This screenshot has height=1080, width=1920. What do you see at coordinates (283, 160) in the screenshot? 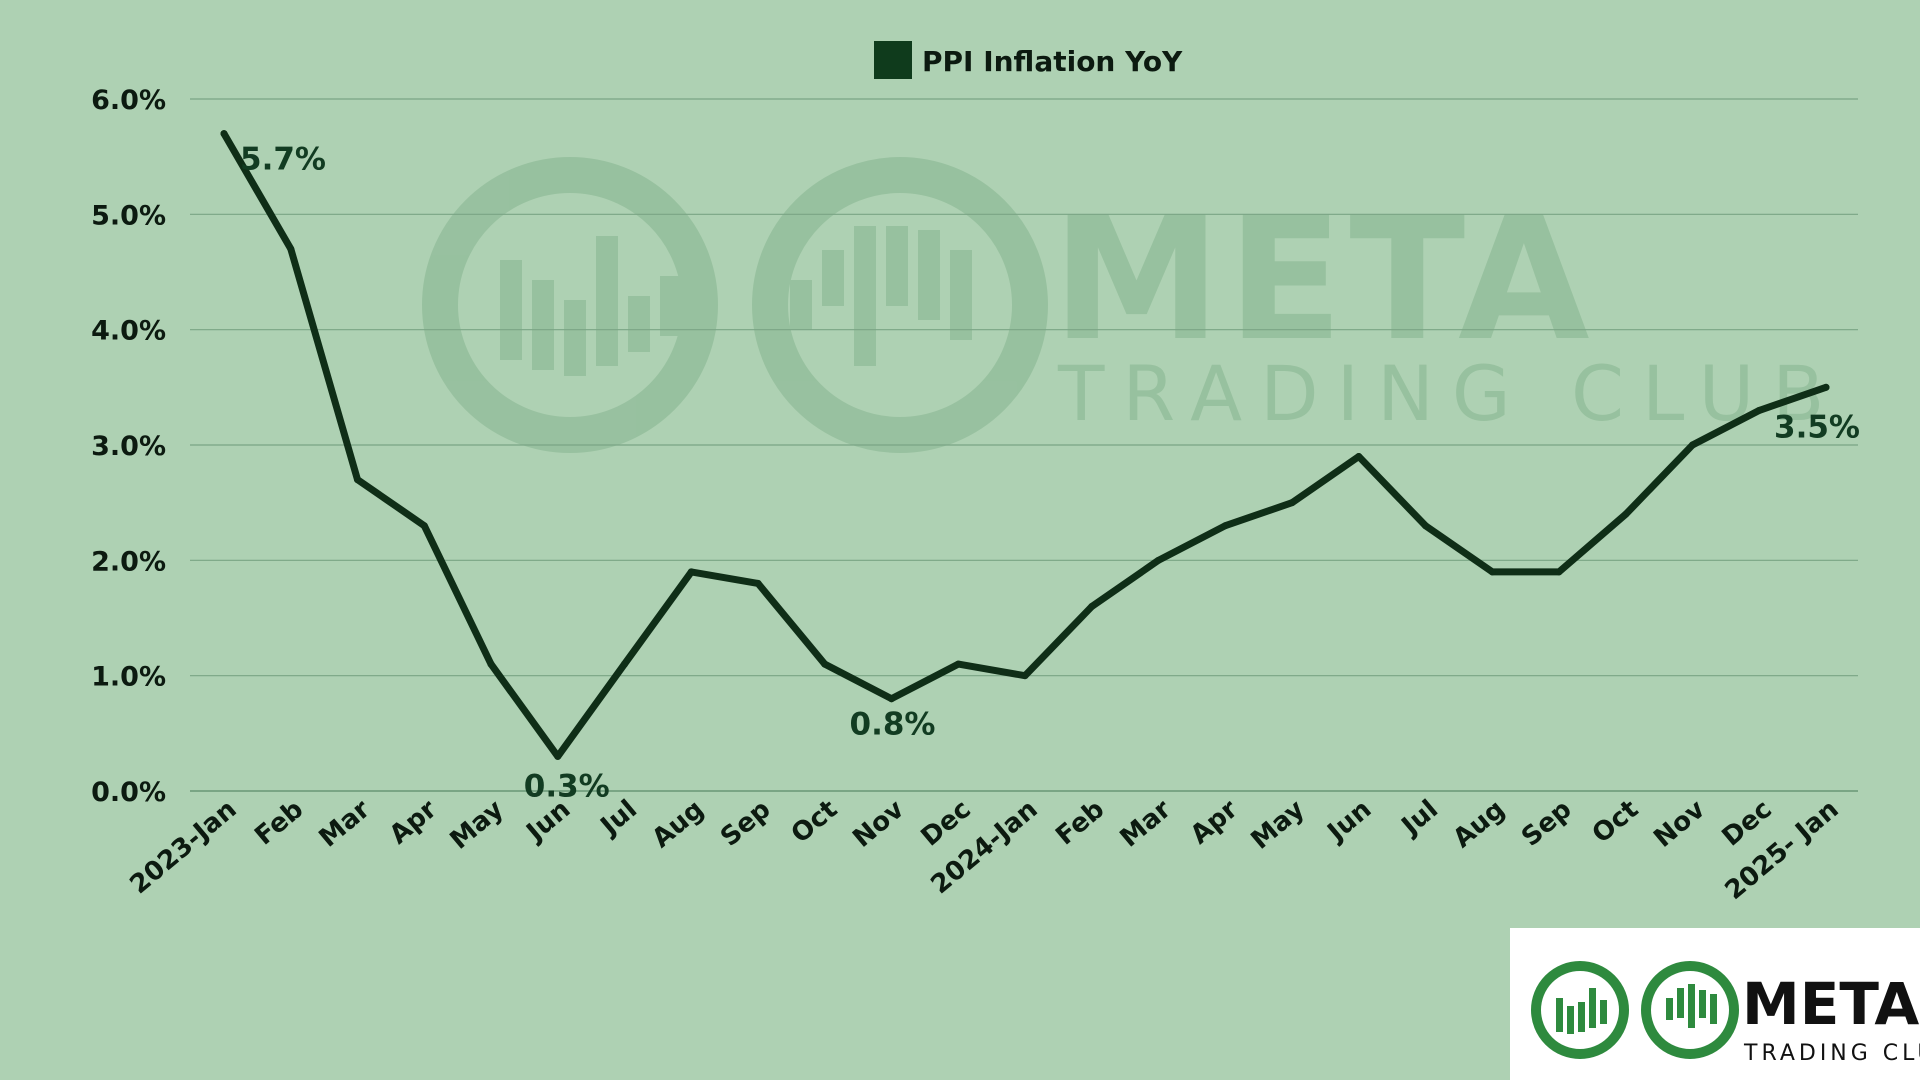
I see `data-label: 5.7%` at bounding box center [283, 160].